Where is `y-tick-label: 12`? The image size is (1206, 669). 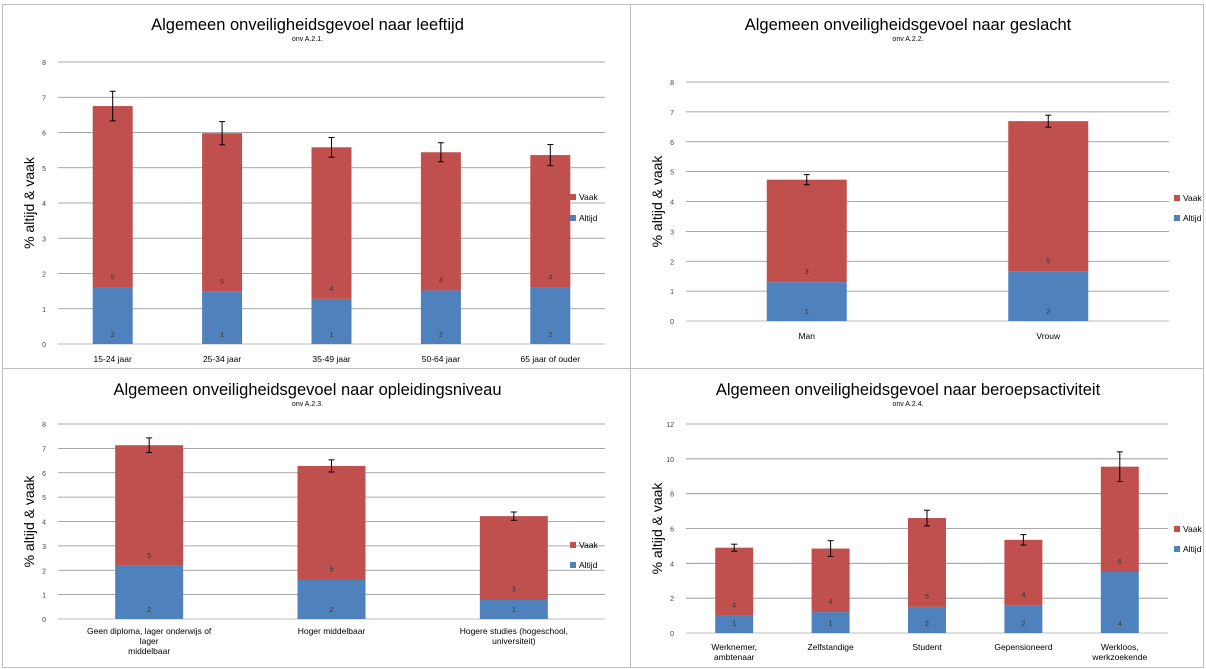
y-tick-label: 12 is located at coordinates (670, 425).